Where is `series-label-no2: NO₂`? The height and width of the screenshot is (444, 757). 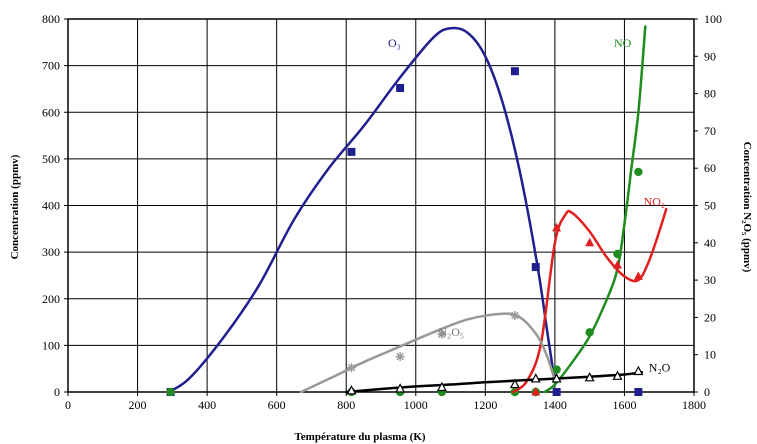
series-label-no2: NO₂ is located at coordinates (655, 202).